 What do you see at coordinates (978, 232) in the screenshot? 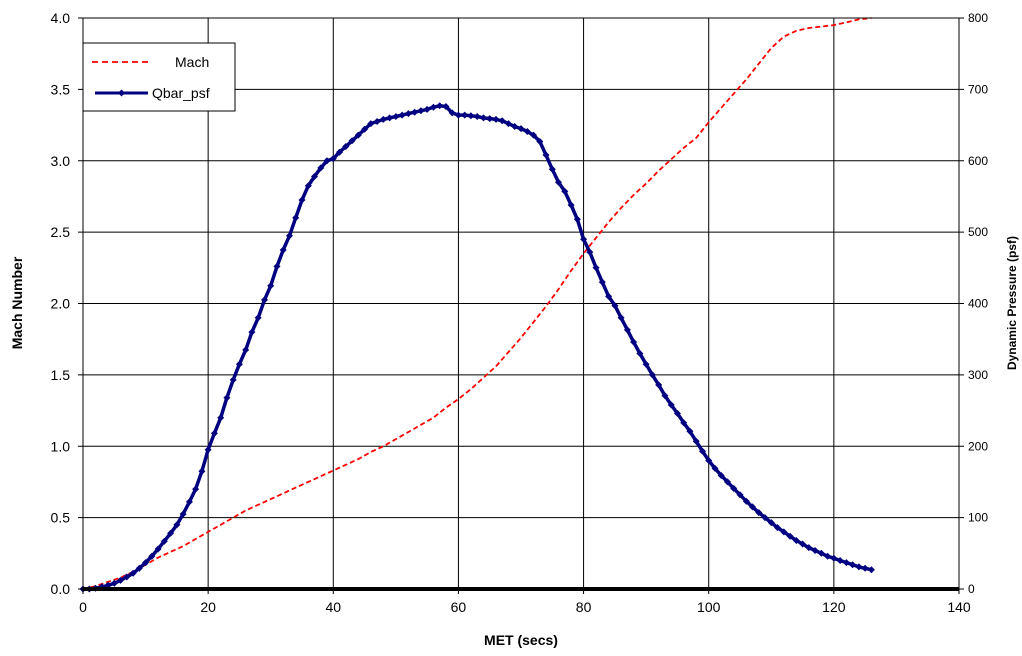
I see `y2-tick-label: 500` at bounding box center [978, 232].